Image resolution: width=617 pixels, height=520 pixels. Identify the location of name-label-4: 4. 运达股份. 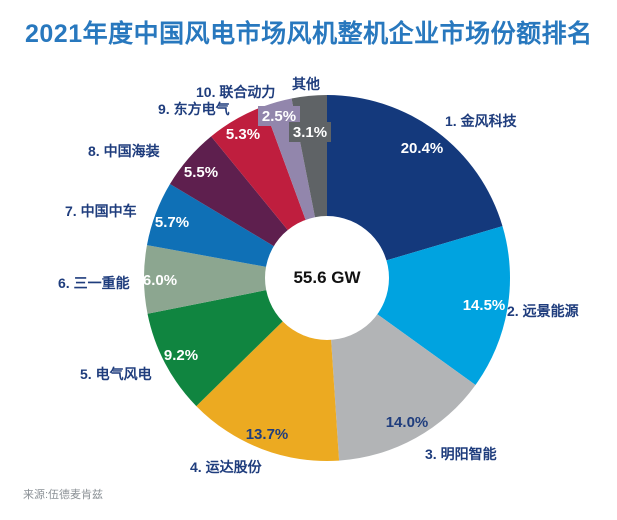
(226, 467).